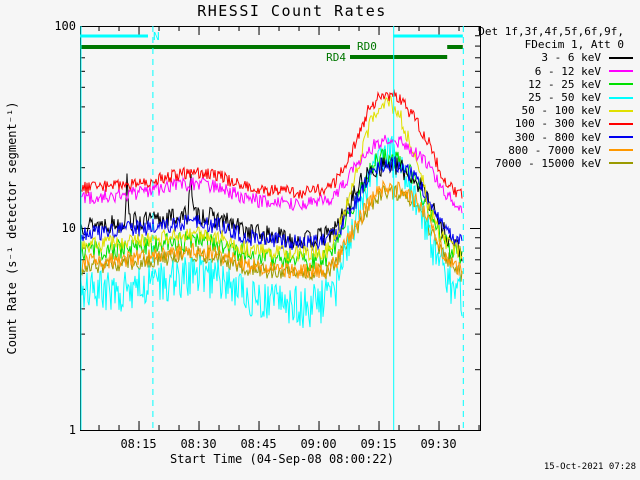  I want to click on legend-item: 50 - 100 keV, so click(555, 110).